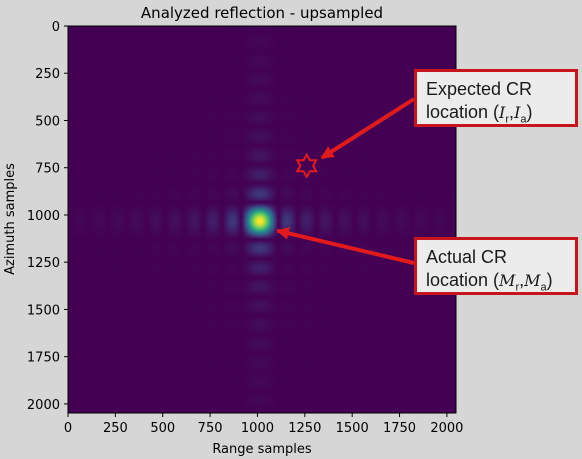 The width and height of the screenshot is (582, 459). Describe the element at coordinates (352, 428) in the screenshot. I see `x-tick-label: 1500` at that location.